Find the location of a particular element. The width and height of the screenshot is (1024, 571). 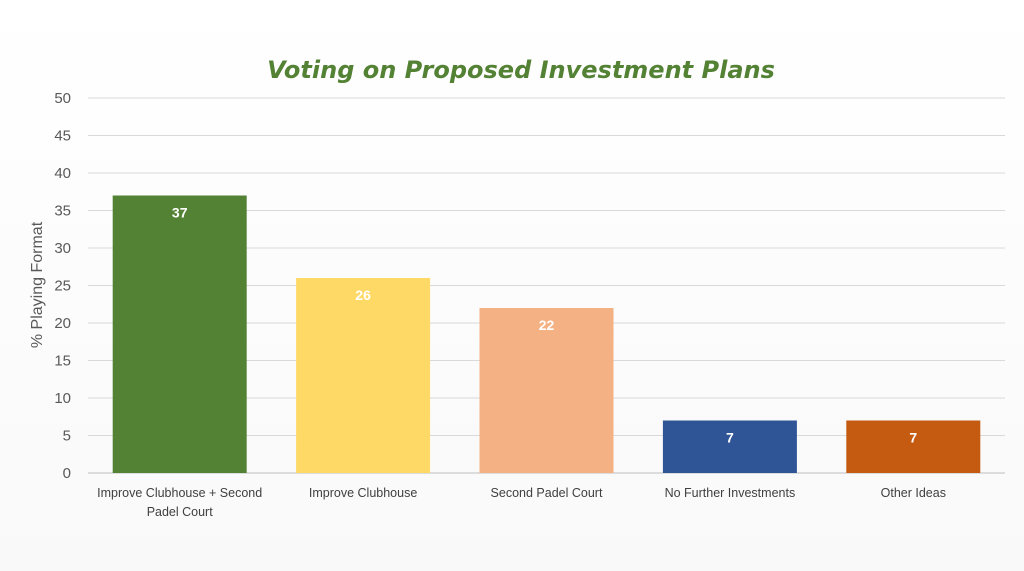

y-tick-label: 20 is located at coordinates (62, 323).